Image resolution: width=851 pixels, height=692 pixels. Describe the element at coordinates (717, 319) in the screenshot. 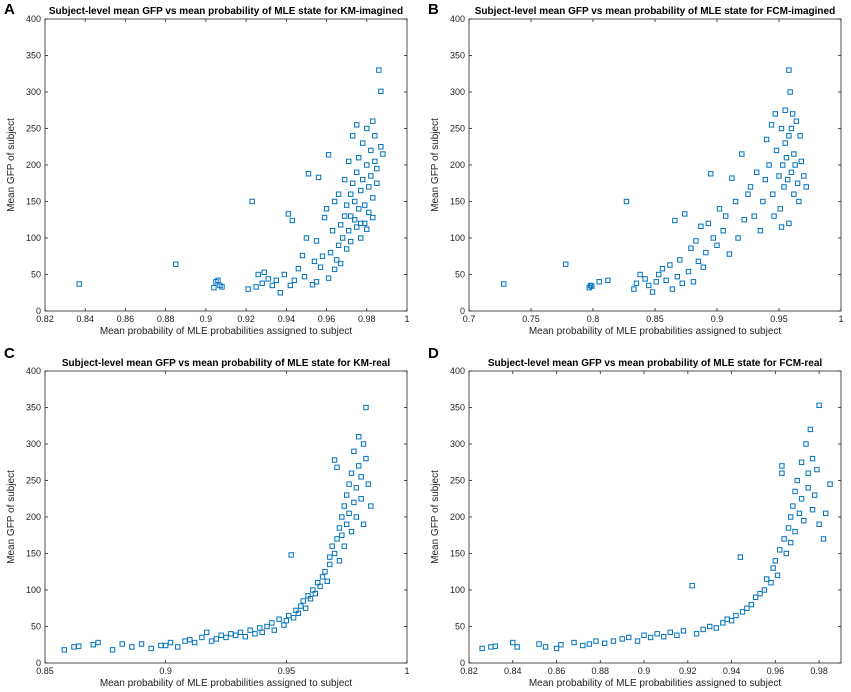

I see `x-tick-label: 0.9` at that location.